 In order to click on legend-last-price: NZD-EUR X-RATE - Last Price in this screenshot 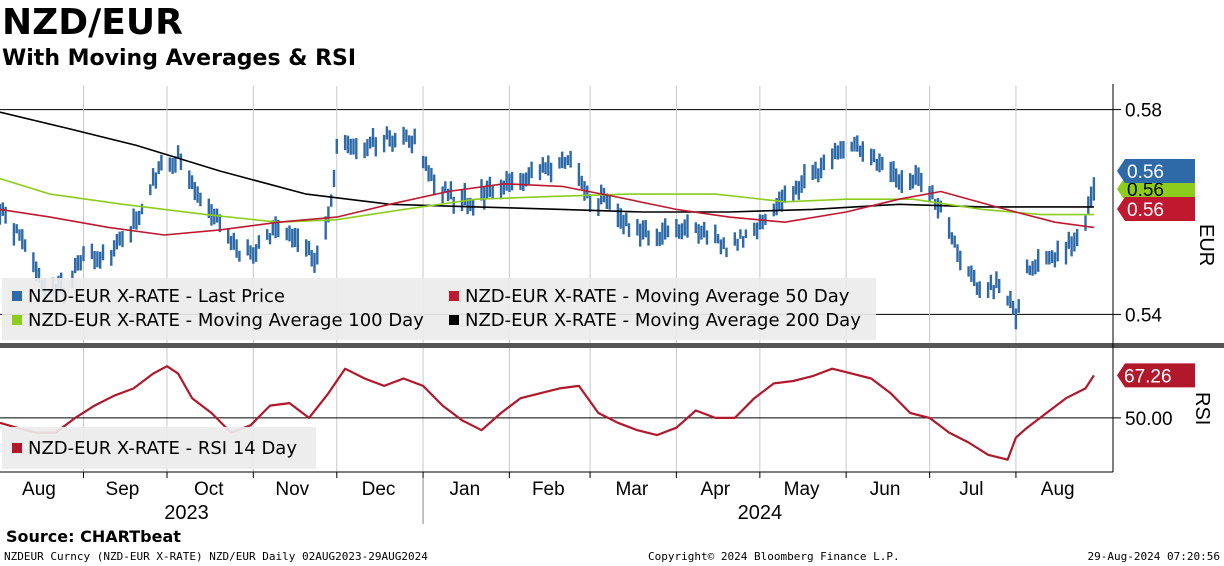, I will do `click(148, 296)`.